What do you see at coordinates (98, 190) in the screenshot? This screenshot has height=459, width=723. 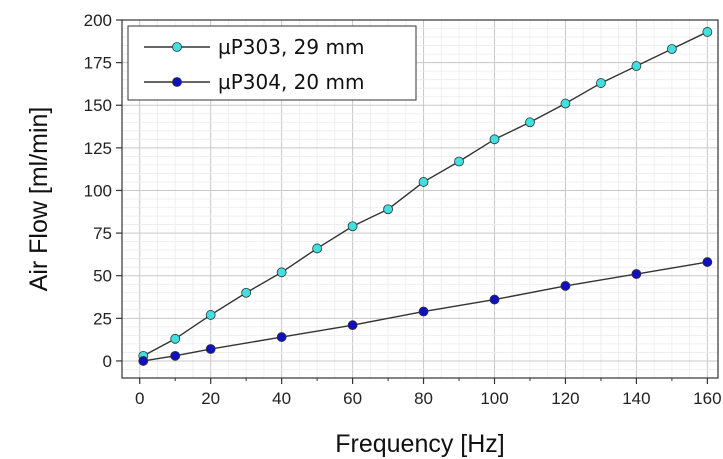 I see `y-tick-label: 100` at bounding box center [98, 190].